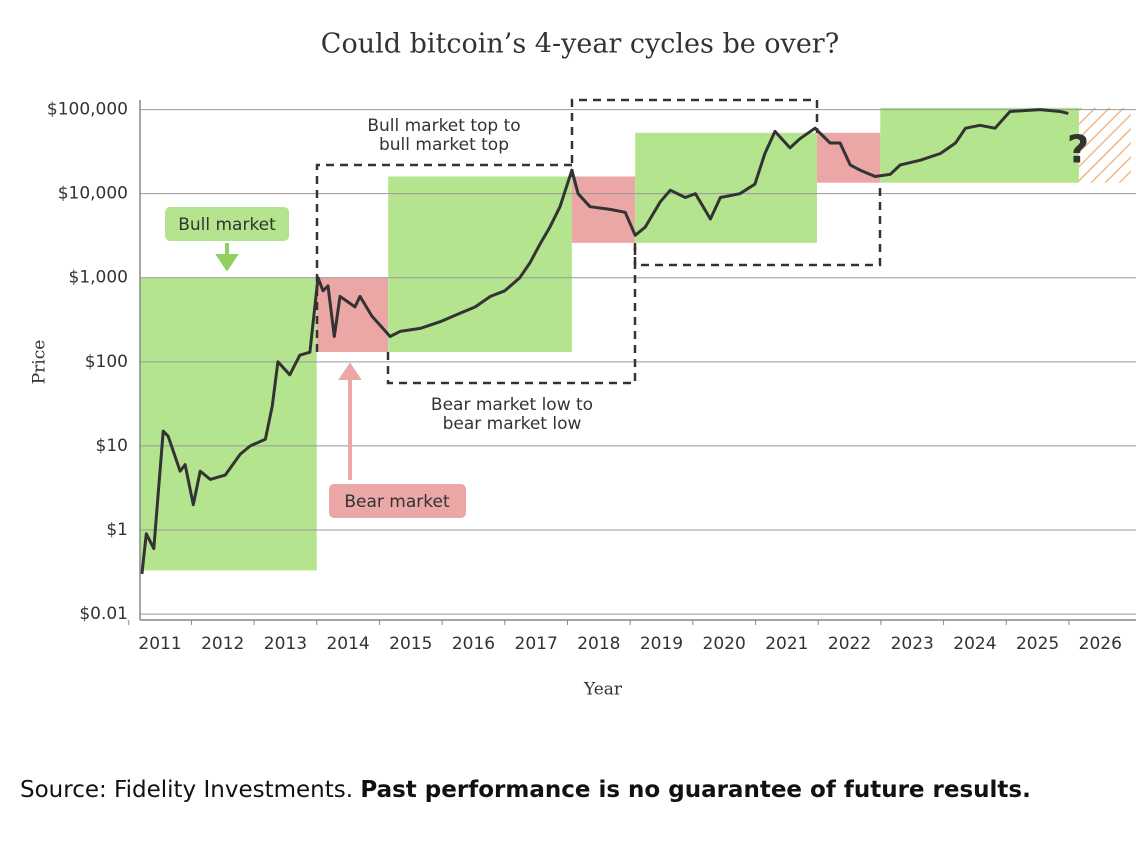  What do you see at coordinates (443, 126) in the screenshot?
I see `annotation: Bull market top to` at bounding box center [443, 126].